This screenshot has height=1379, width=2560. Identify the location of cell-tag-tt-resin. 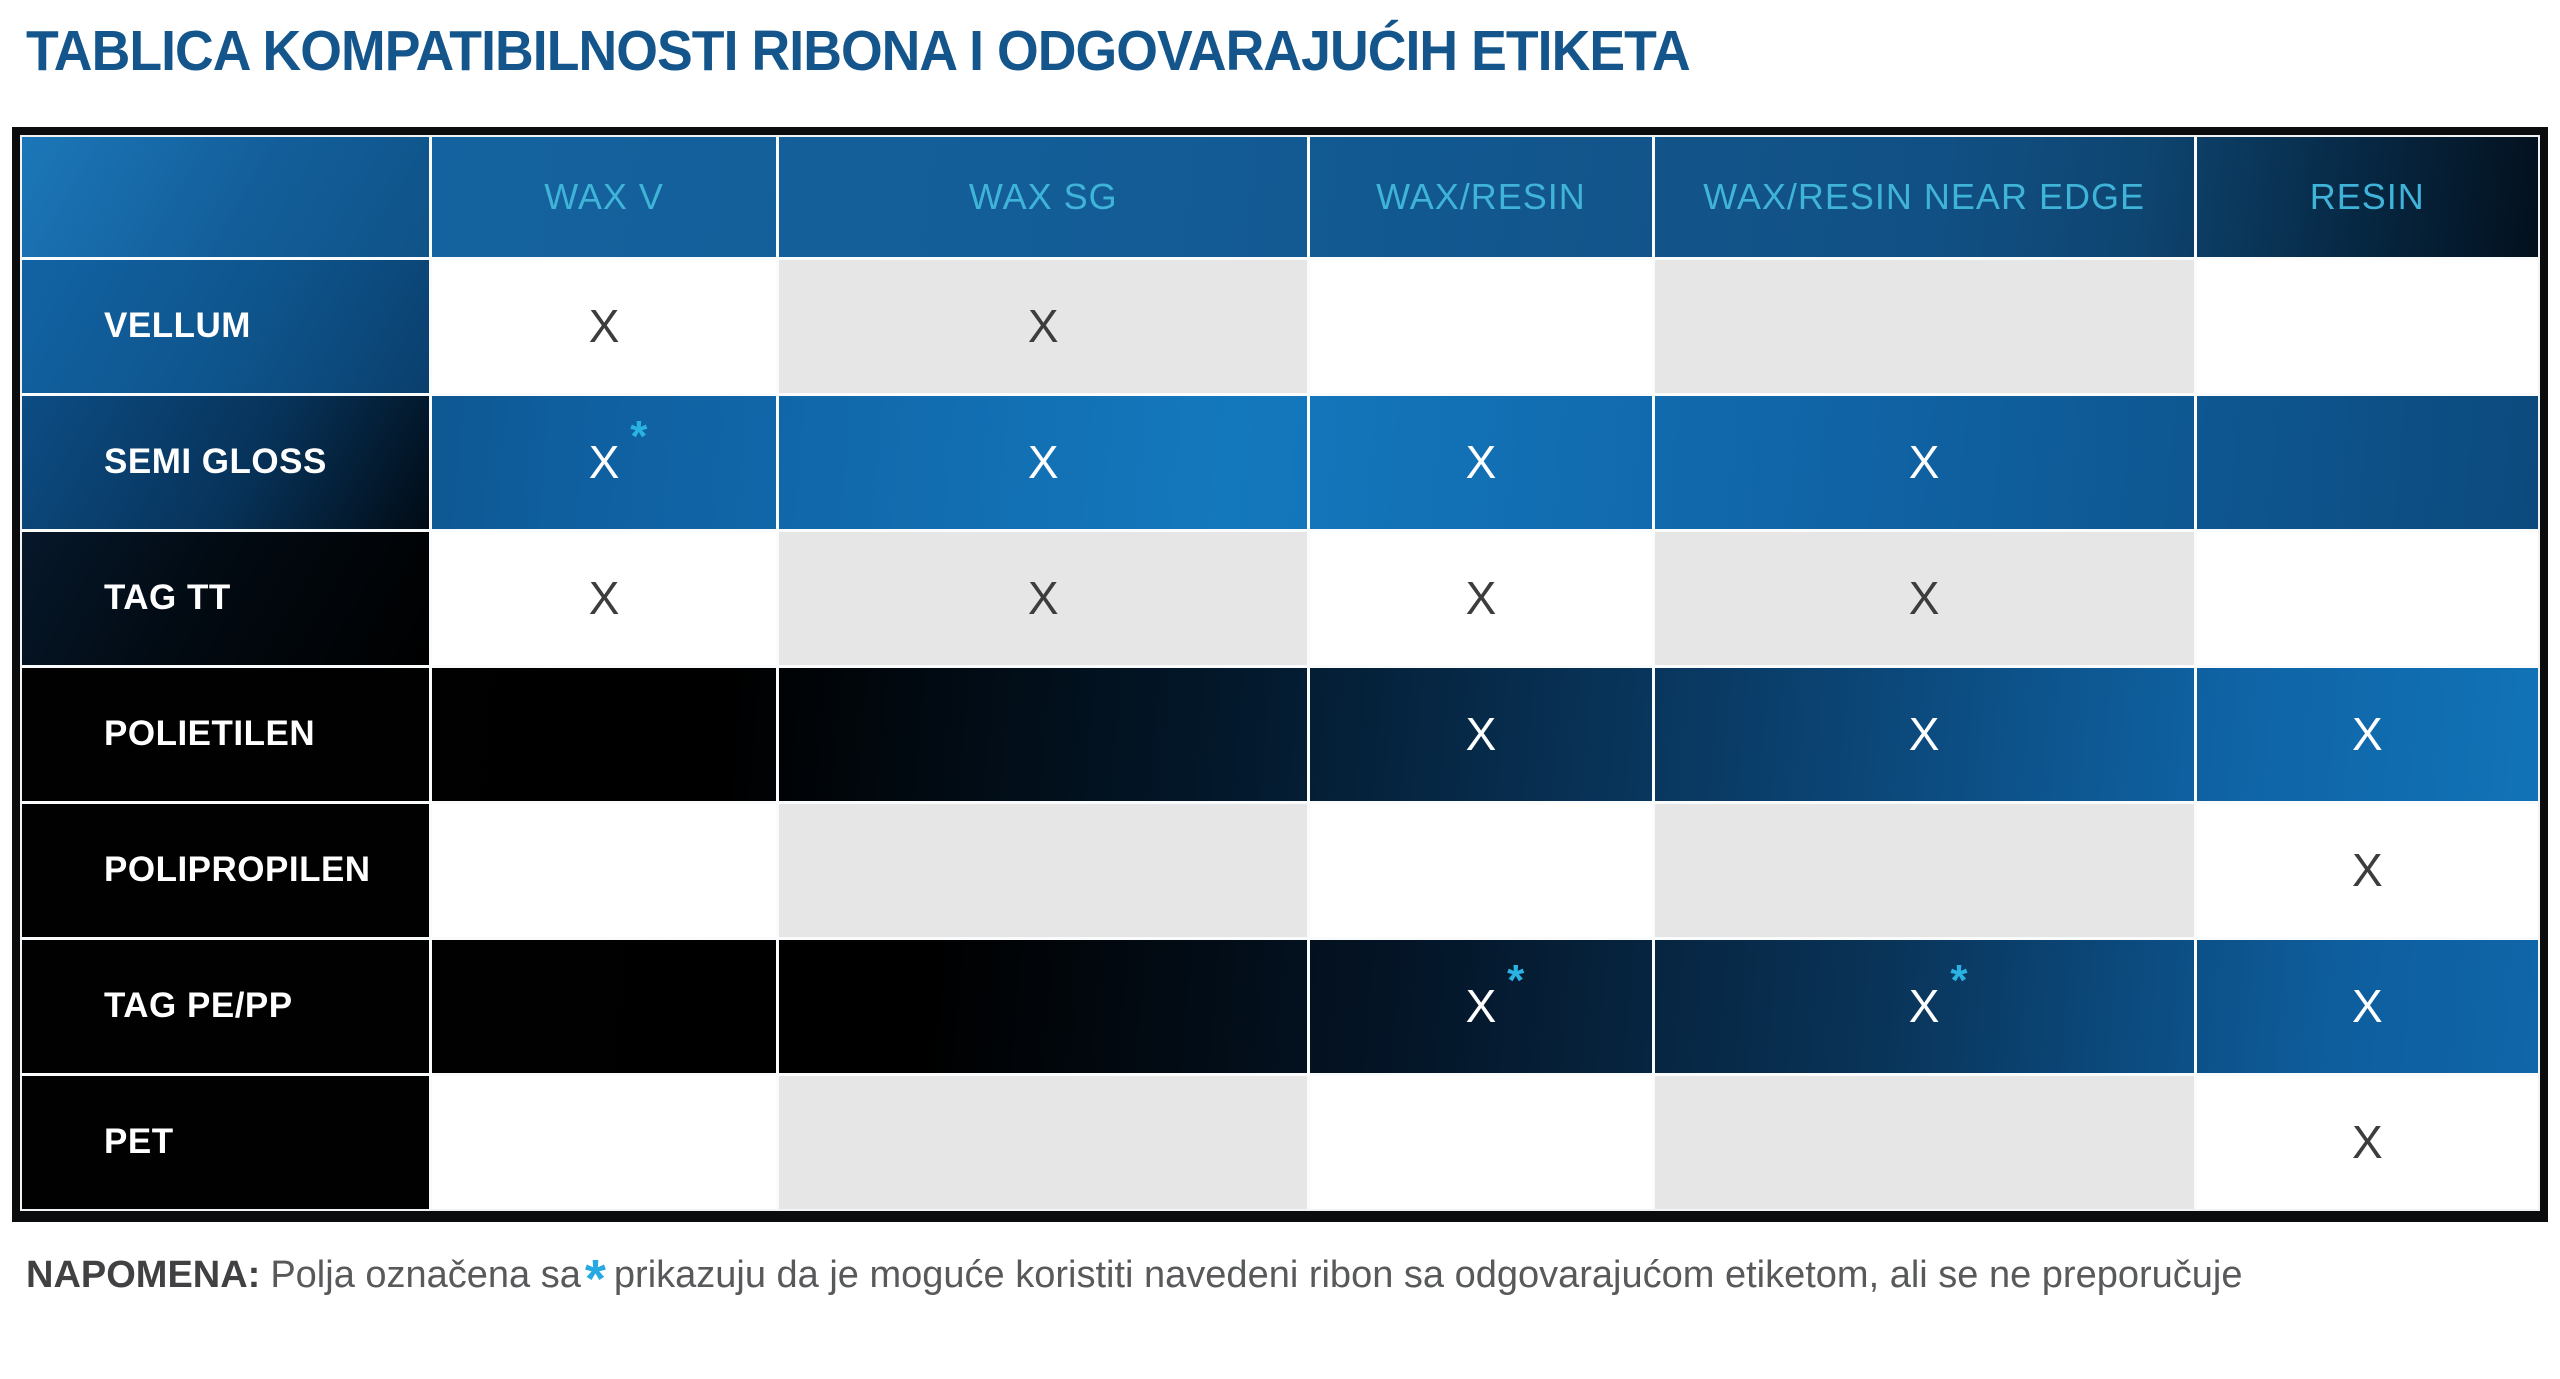
(2367, 598).